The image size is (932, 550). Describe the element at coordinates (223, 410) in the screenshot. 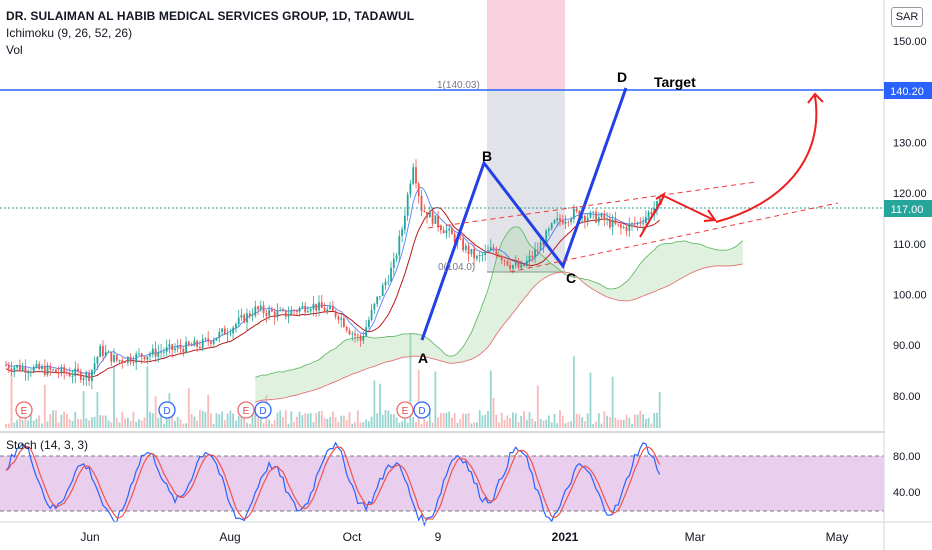

I see `event-markers: E D E D E D` at that location.